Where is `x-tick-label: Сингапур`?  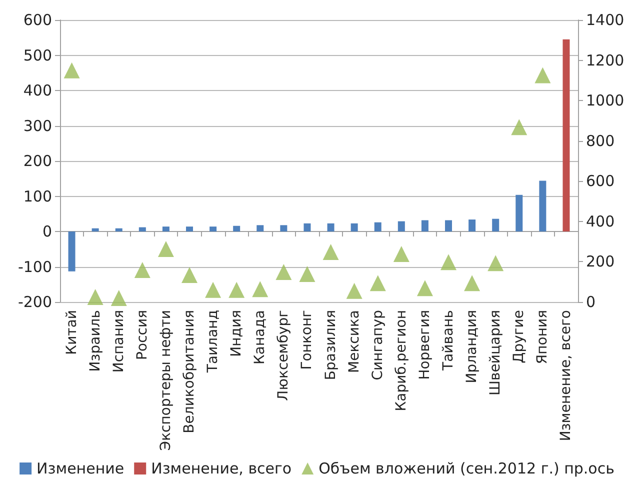
x-tick-label: Сингапур is located at coordinates (378, 345).